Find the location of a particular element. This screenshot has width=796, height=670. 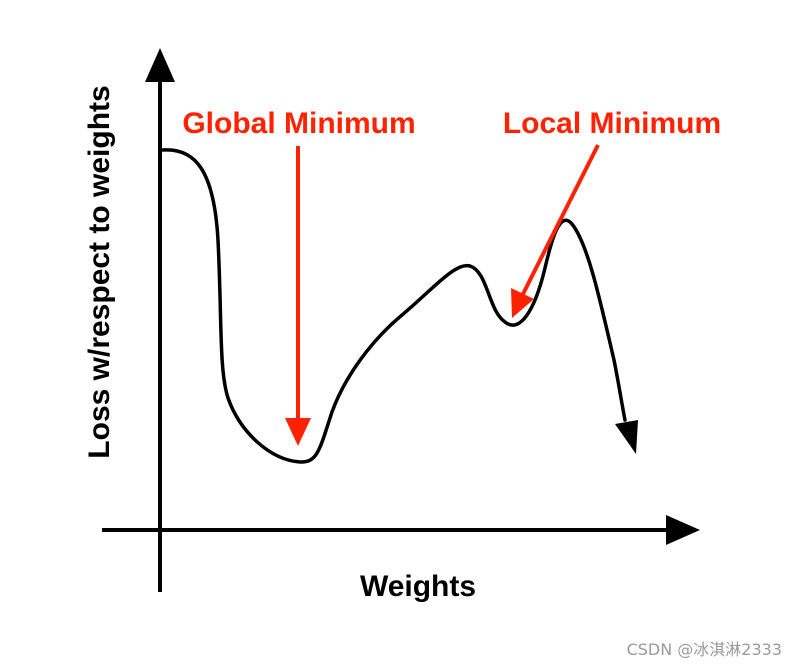

y-axis-arrowhead is located at coordinates (160, 65).